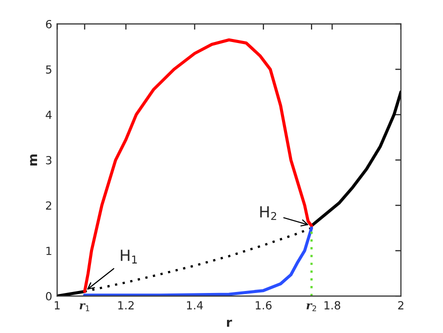  I want to click on x-tick-label: 1.6, so click(264, 305).